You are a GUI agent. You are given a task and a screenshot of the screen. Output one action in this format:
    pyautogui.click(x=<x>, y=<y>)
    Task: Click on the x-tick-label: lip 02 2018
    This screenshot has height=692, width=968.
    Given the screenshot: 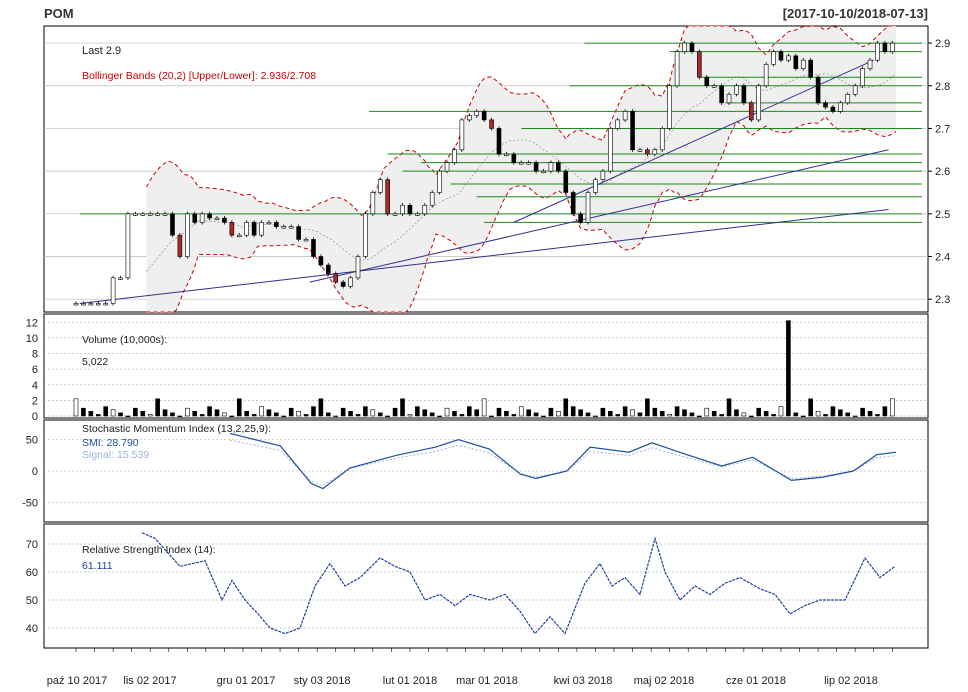 What is the action you would take?
    pyautogui.click(x=851, y=681)
    